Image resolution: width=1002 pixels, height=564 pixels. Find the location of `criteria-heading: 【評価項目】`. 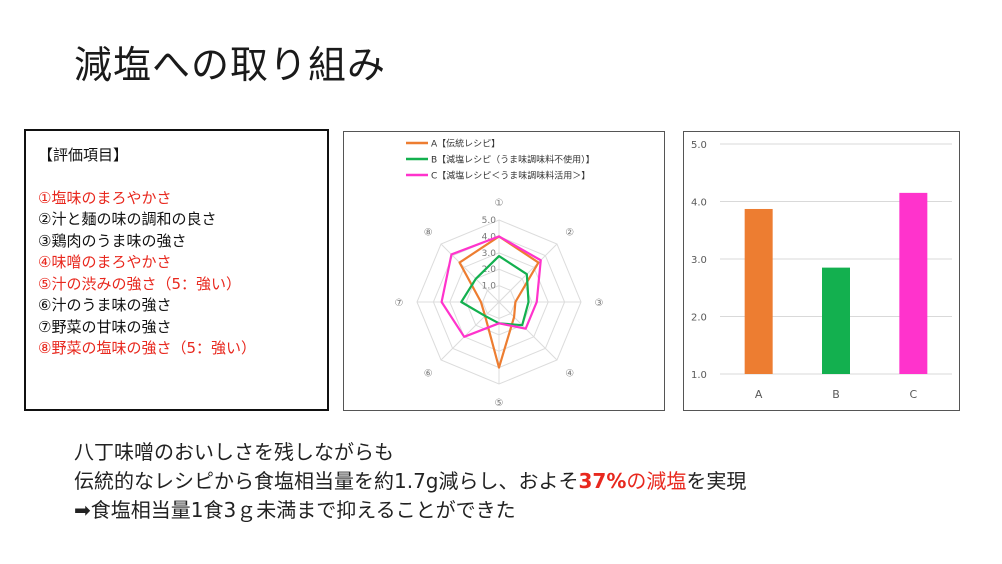

criteria-heading: 【評価項目】 is located at coordinates (83, 155).